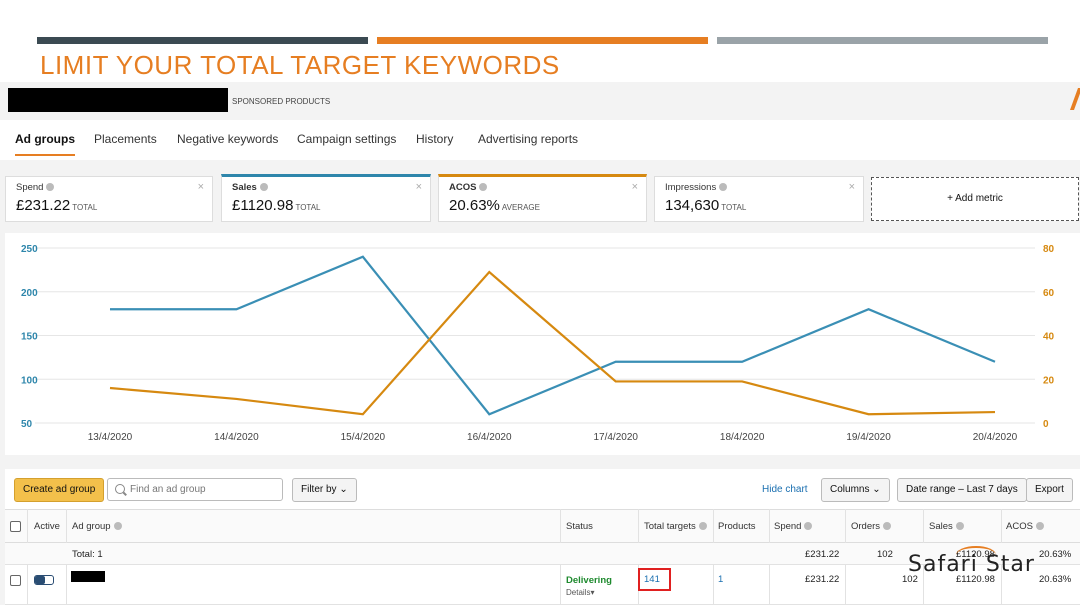  What do you see at coordinates (1049, 380) in the screenshot?
I see `y-right-tick-label: 20` at bounding box center [1049, 380].